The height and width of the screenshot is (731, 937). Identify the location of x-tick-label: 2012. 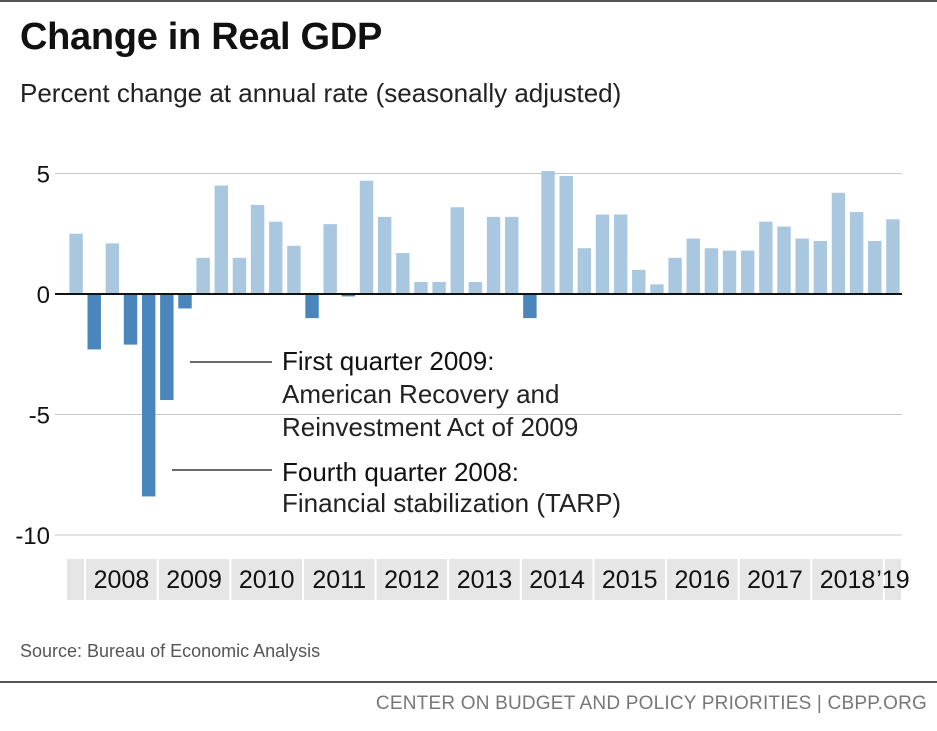
(412, 580).